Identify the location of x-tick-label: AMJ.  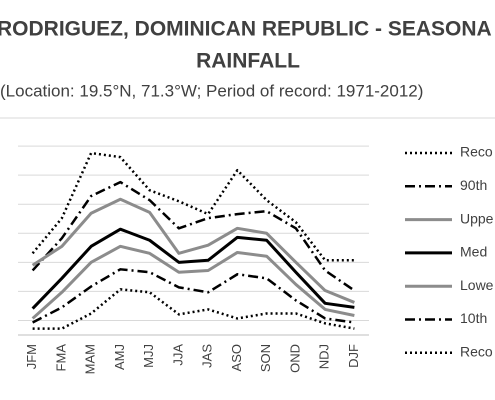
(119, 357).